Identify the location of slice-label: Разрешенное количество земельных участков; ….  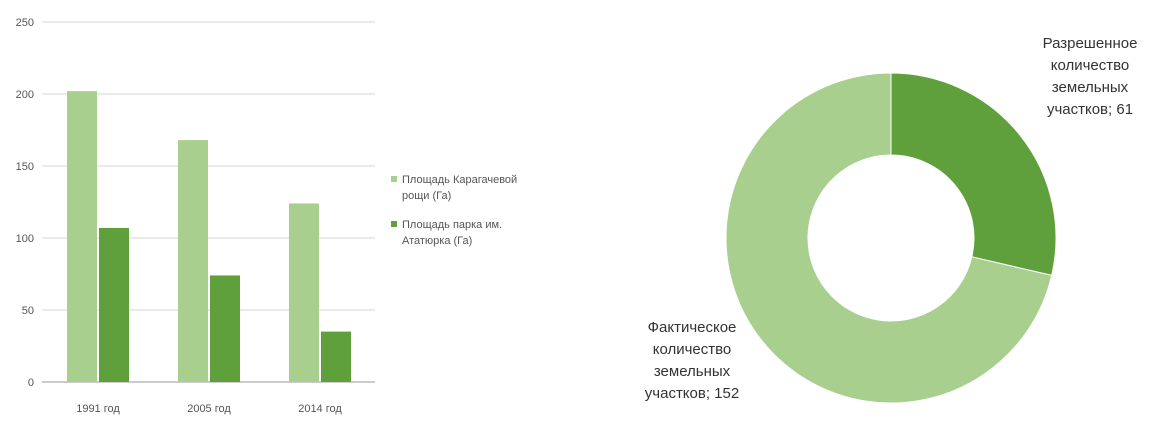
(1090, 76).